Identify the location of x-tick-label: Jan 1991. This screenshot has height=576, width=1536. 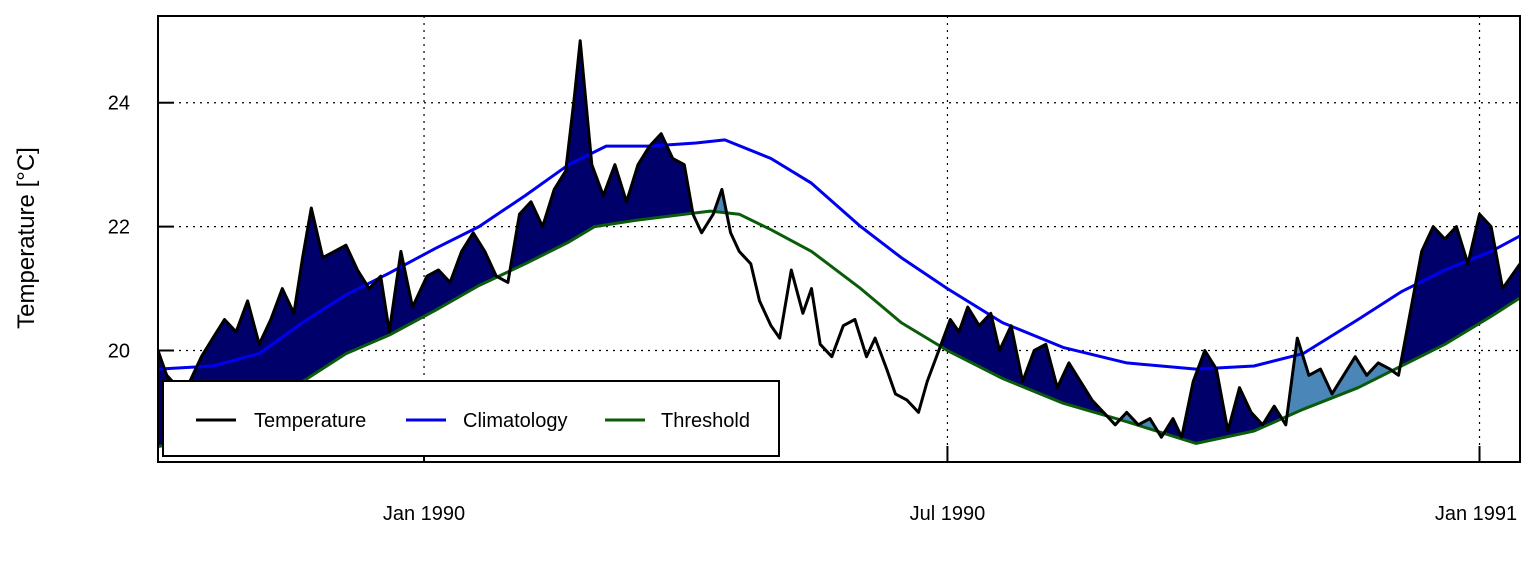
(1476, 514).